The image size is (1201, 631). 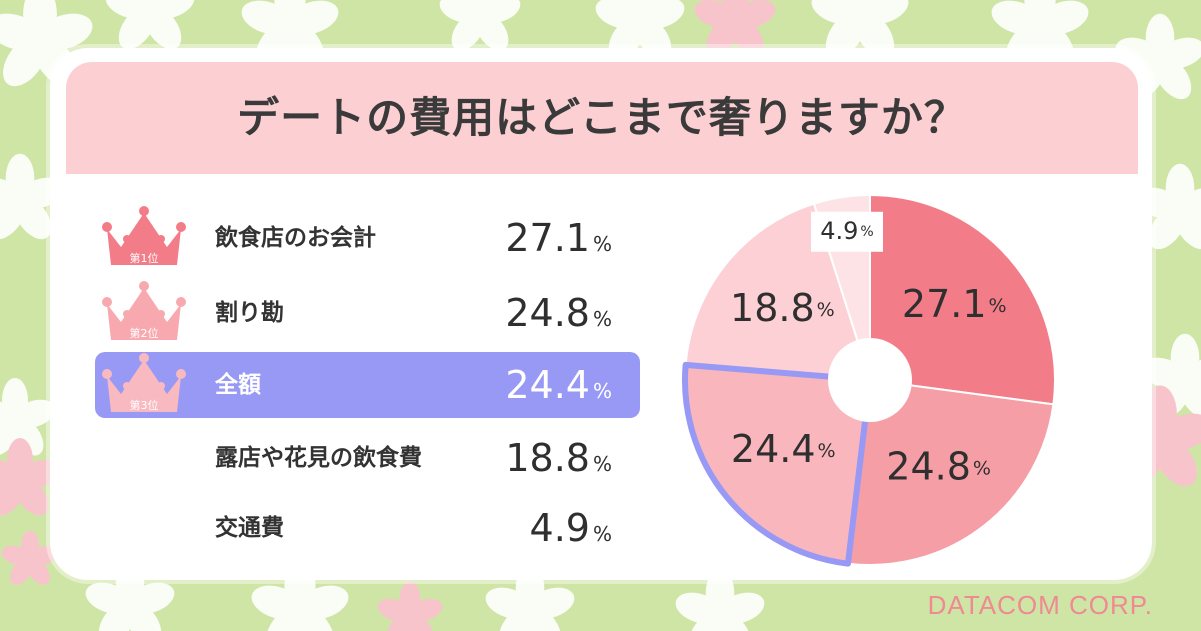 I want to click on ranking-row-4: 露店や花見の飲食費 18.8%, so click(x=367, y=458).